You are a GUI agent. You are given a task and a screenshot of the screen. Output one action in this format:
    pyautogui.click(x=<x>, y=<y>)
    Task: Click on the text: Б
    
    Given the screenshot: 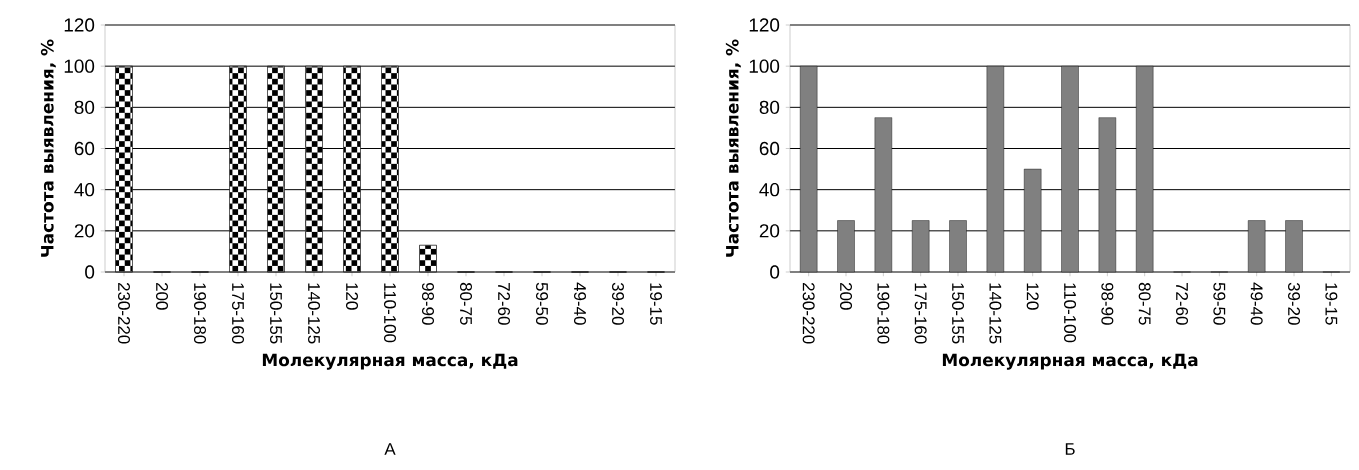 What is the action you would take?
    pyautogui.click(x=1070, y=449)
    